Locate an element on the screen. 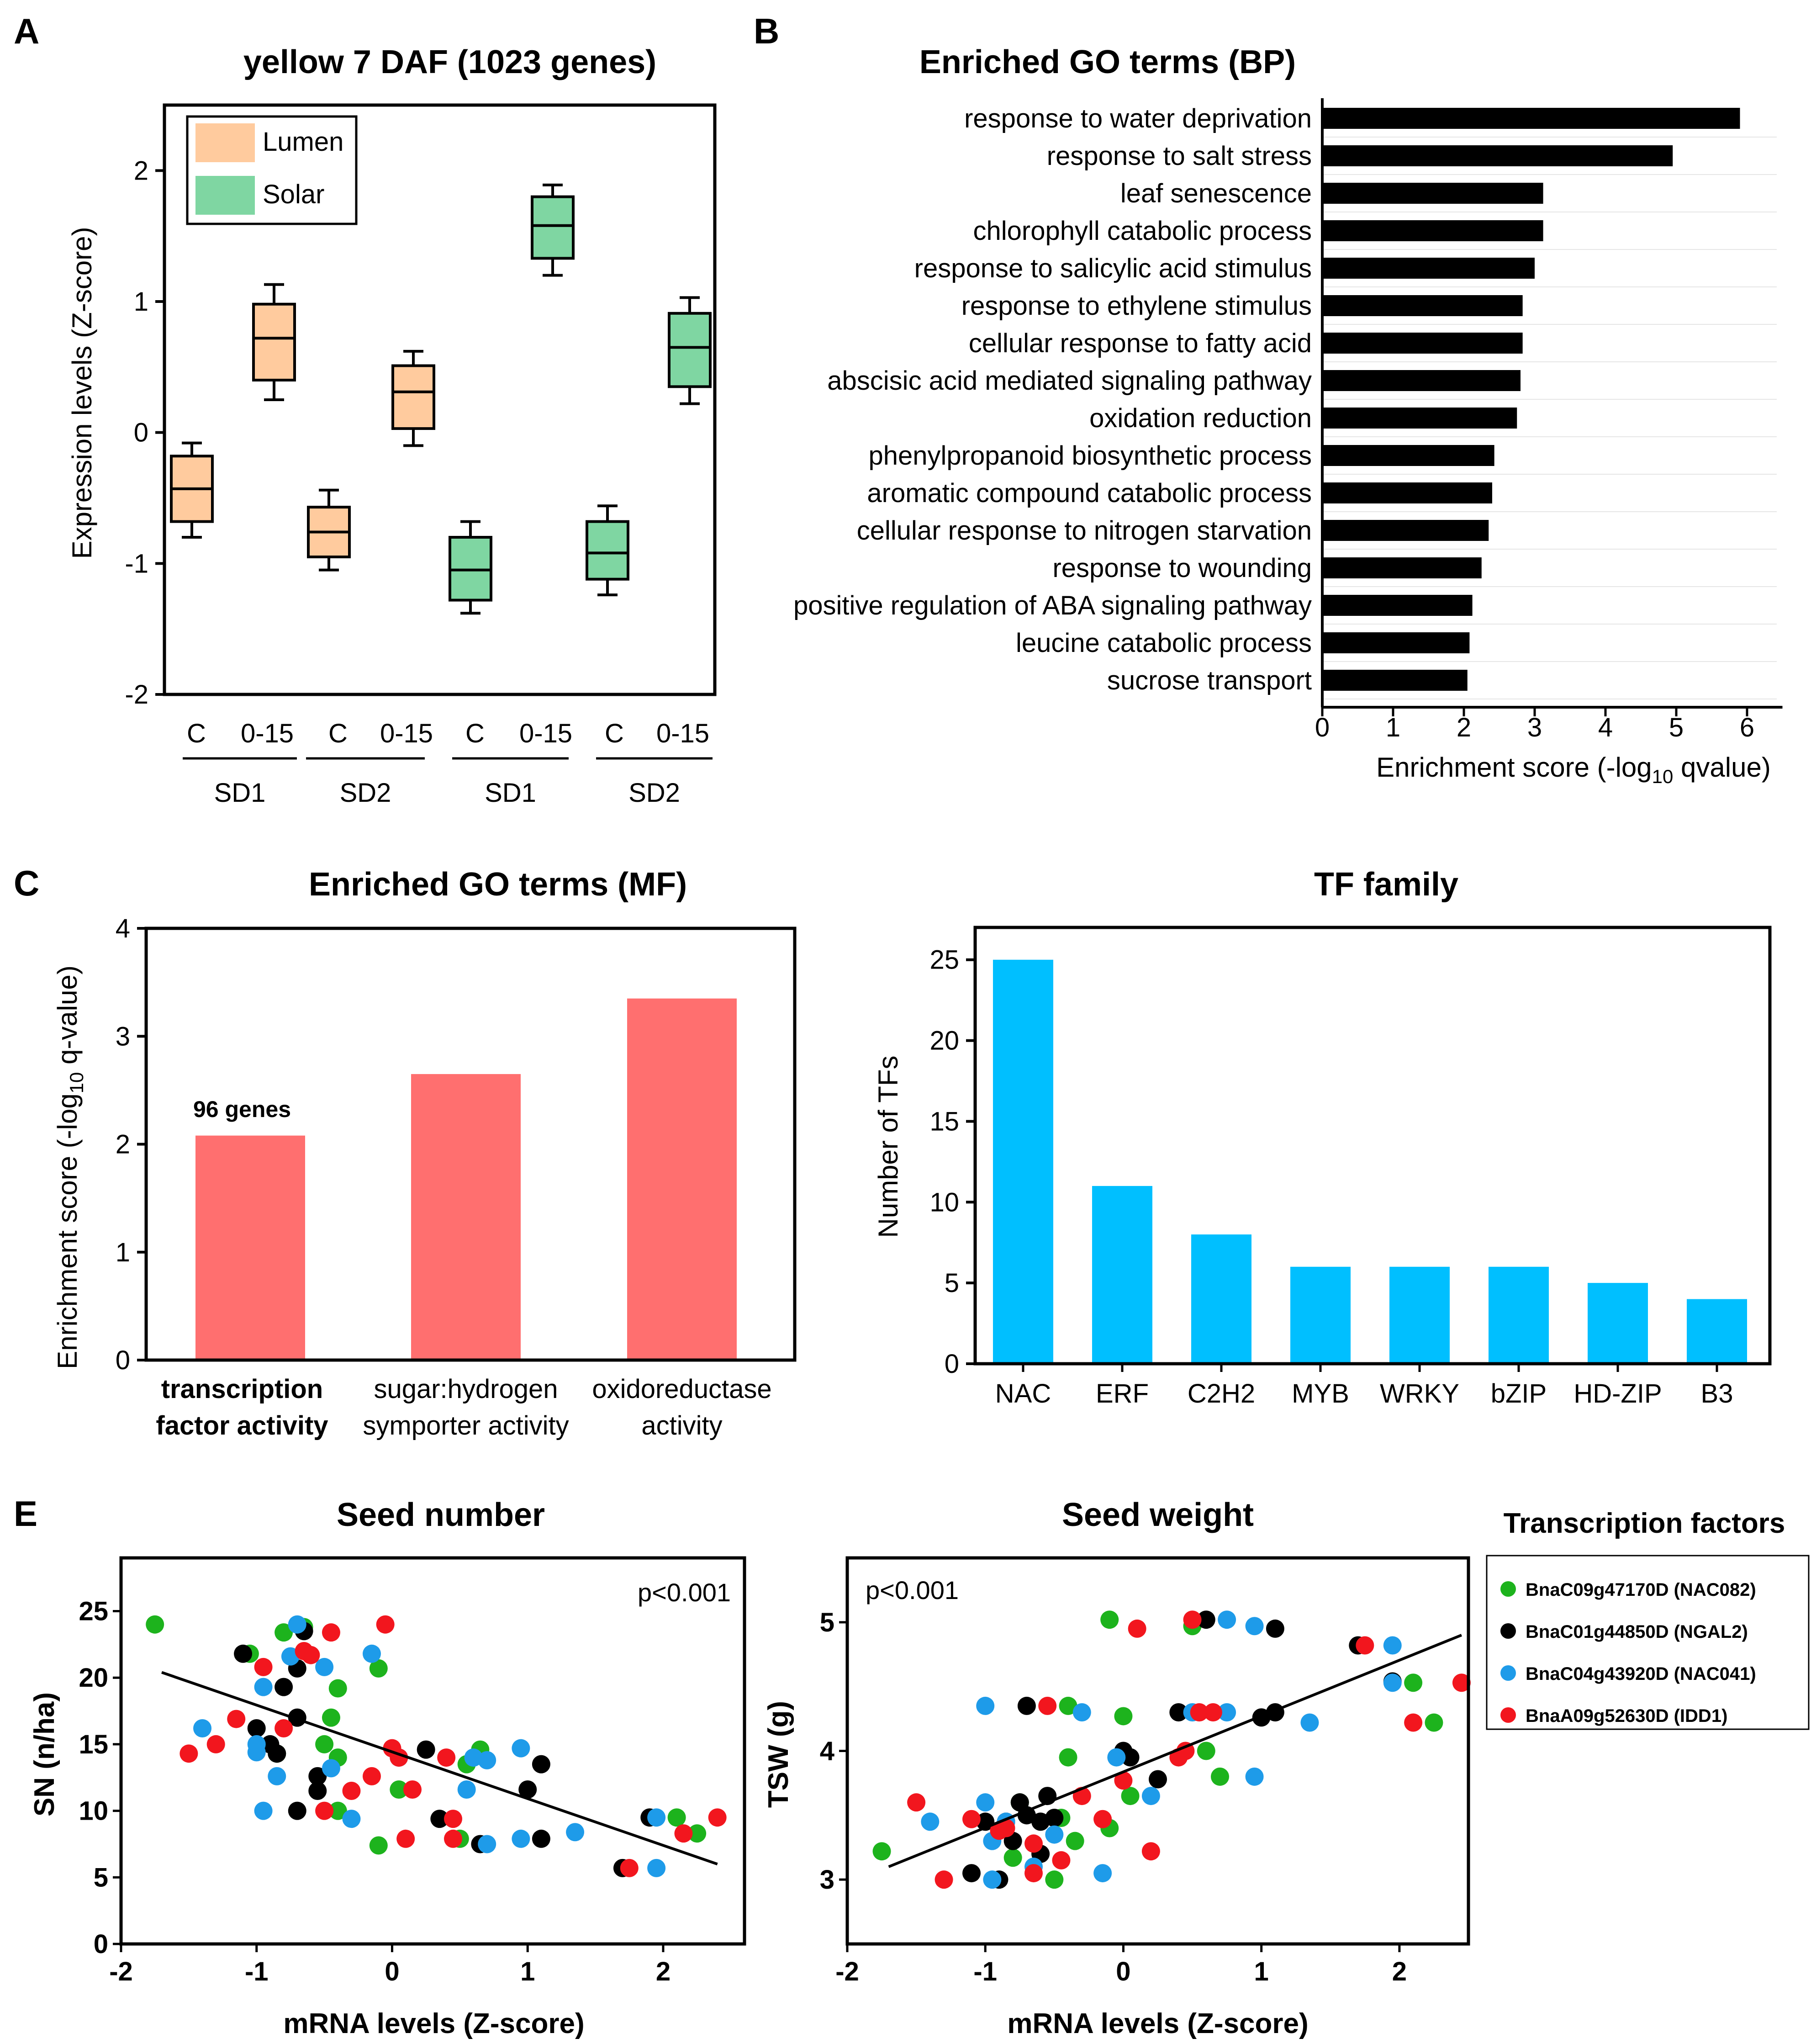  panel-a-yaxis: -2 -1 0 1 2 is located at coordinates (144, 433).